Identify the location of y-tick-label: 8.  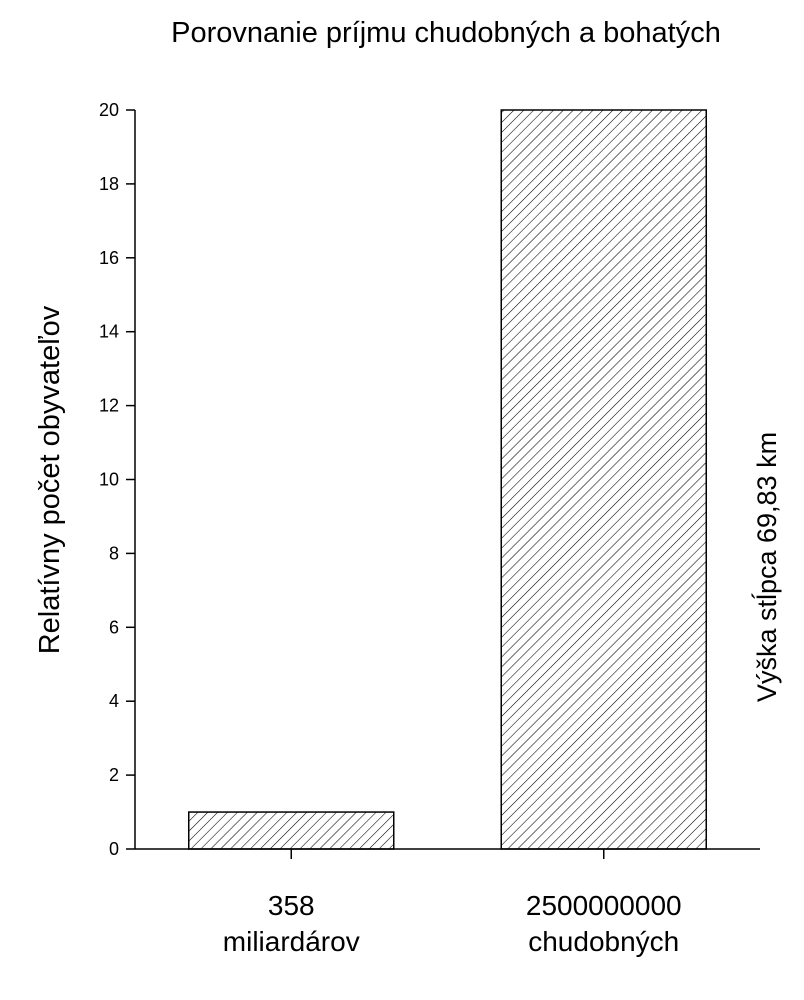
(114, 553).